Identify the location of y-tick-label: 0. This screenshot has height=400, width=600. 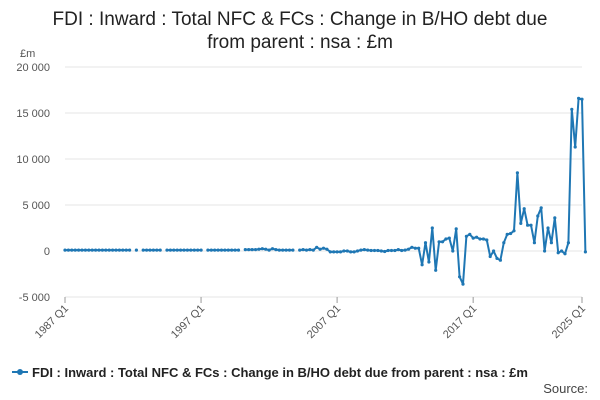
(47, 252).